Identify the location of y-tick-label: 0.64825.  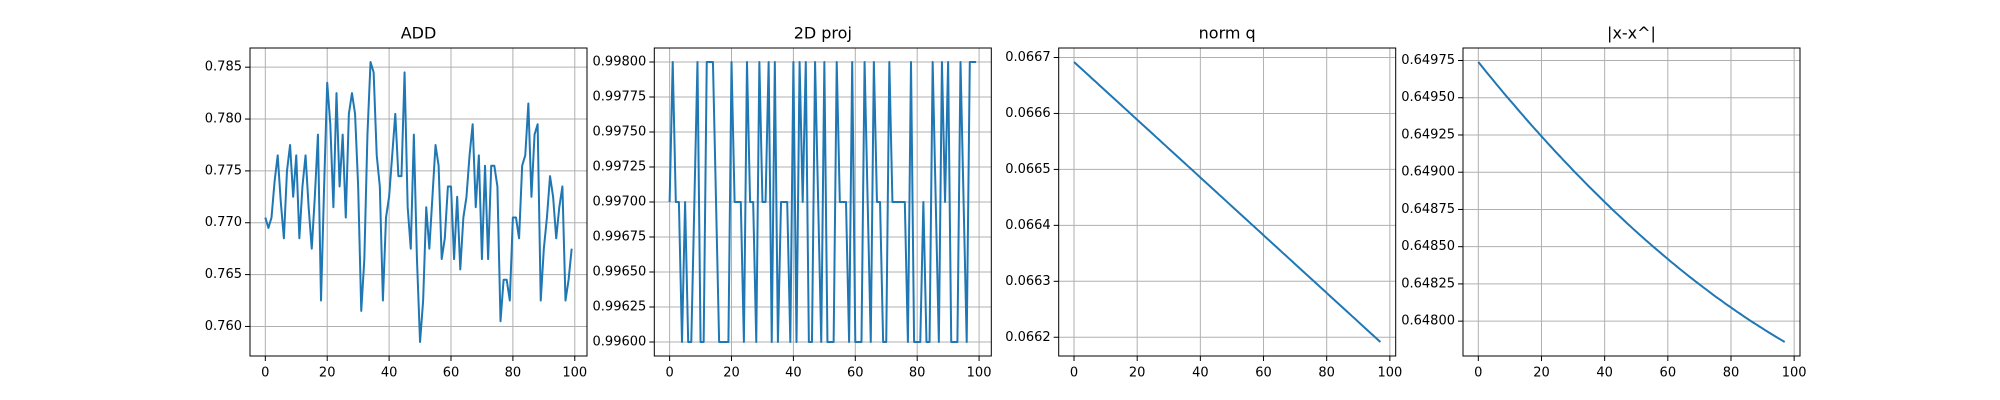
(1428, 283).